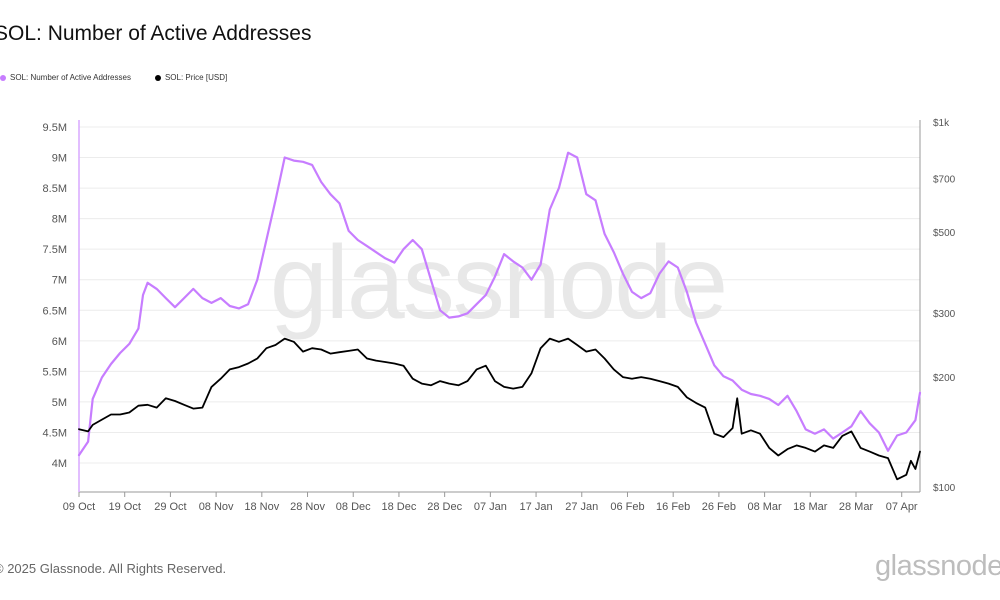 This screenshot has width=1000, height=600. I want to click on legend-swatch-active-addresses, so click(3, 77).